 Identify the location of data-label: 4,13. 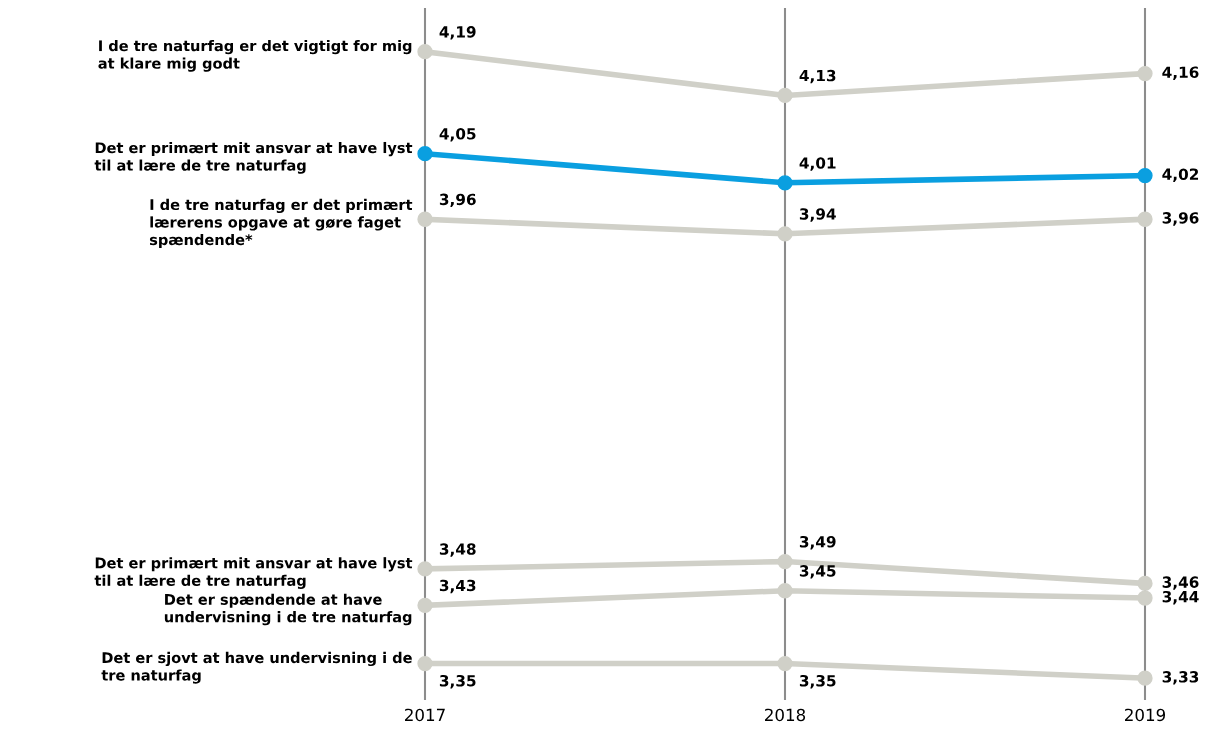
(817, 76).